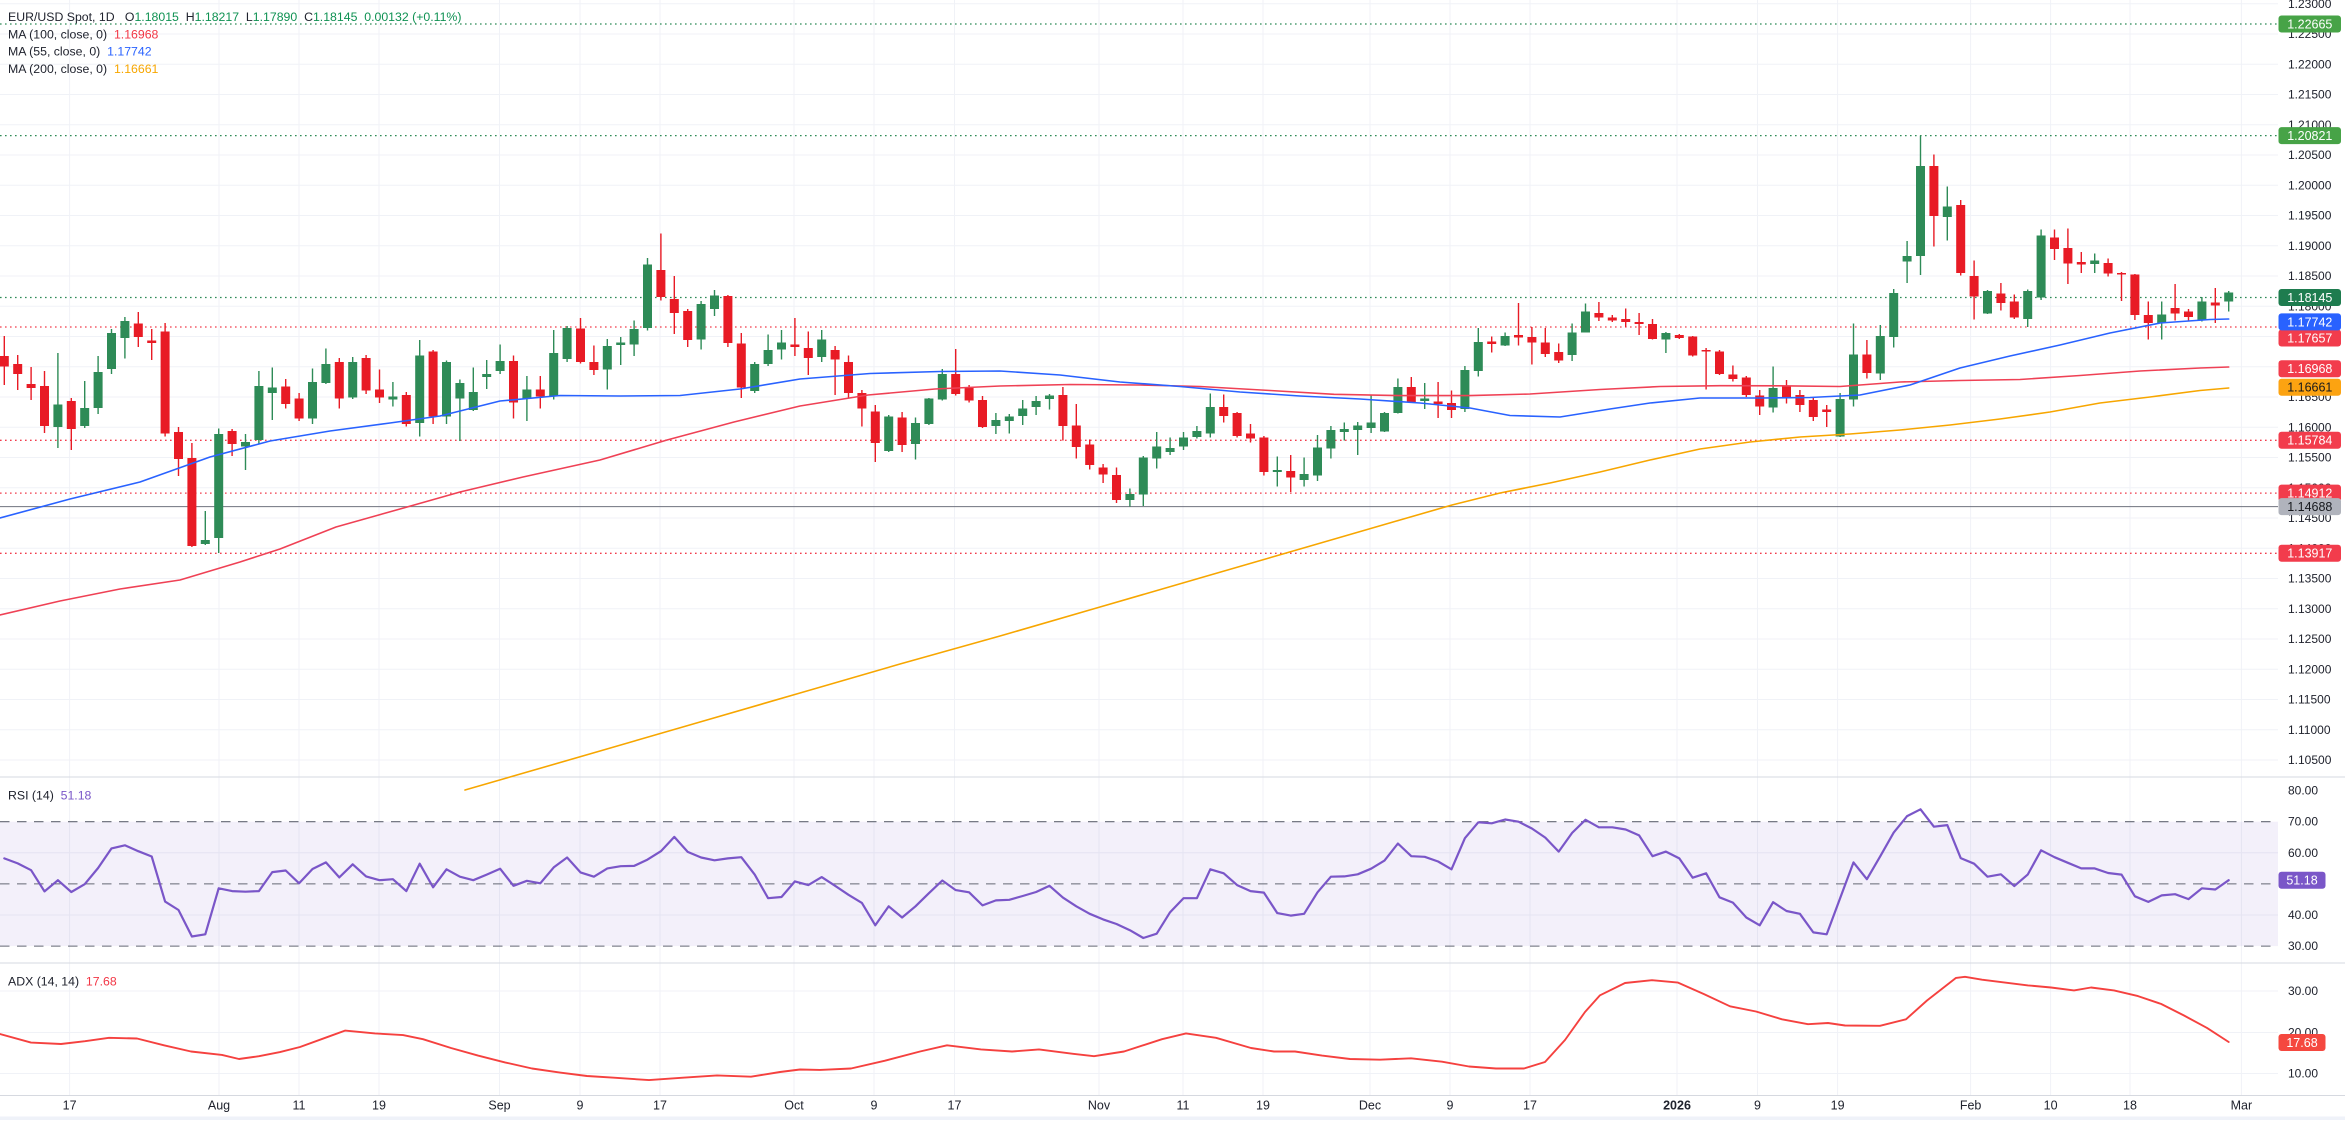 The image size is (2345, 1125). Describe the element at coordinates (219, 1106) in the screenshot. I see `svg-text: Aug` at that location.